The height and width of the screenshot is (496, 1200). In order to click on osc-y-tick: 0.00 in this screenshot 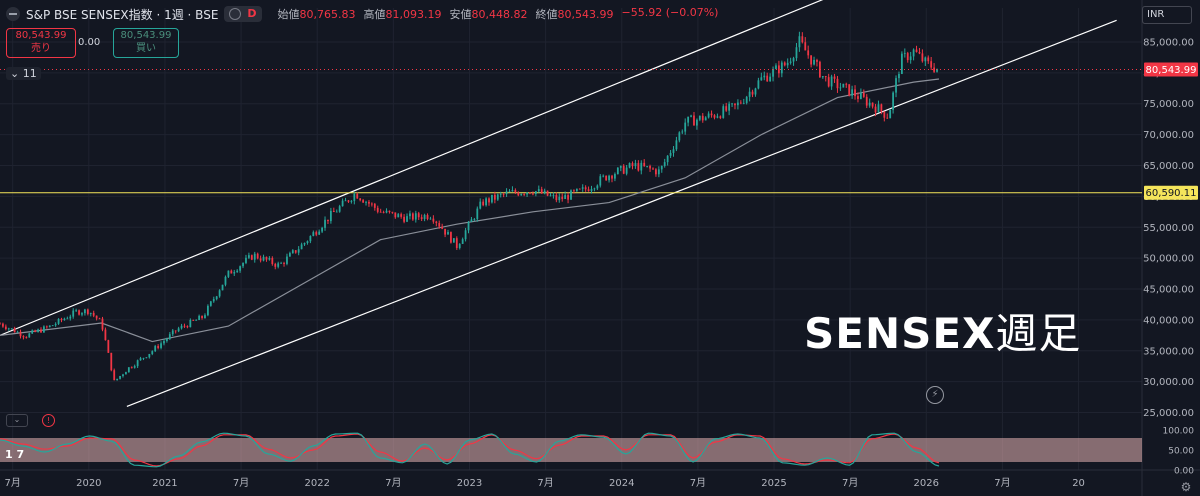, I will do `click(1184, 472)`.